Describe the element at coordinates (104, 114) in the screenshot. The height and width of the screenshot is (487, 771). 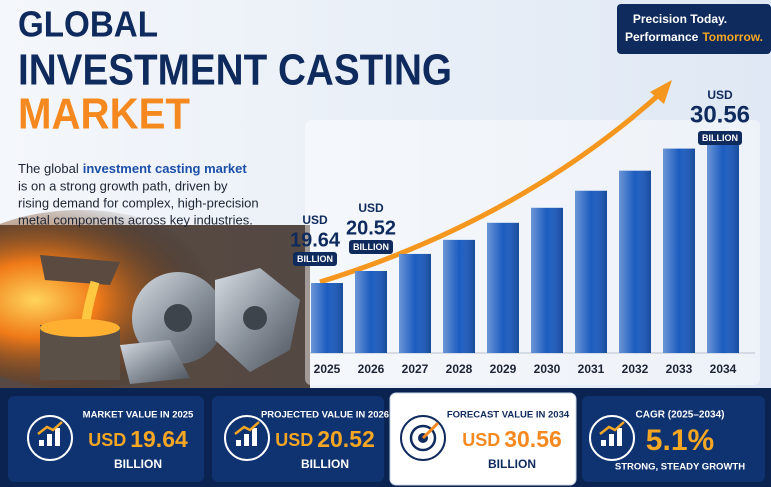
I see `title-line: MARKET` at that location.